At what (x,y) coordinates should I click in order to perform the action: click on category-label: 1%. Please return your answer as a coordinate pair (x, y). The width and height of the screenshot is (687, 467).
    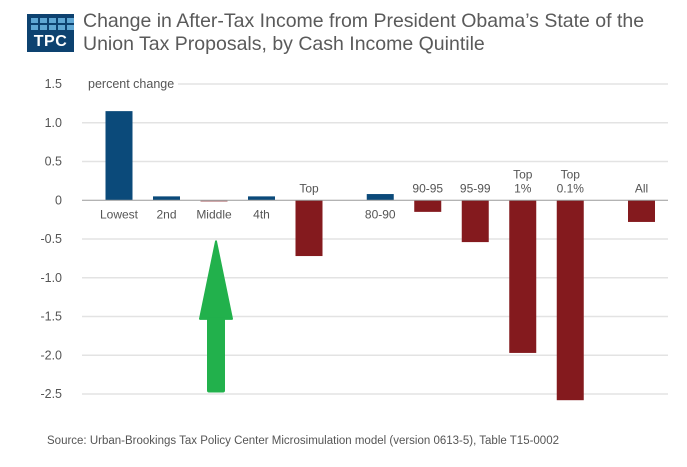
    Looking at the image, I should click on (523, 188).